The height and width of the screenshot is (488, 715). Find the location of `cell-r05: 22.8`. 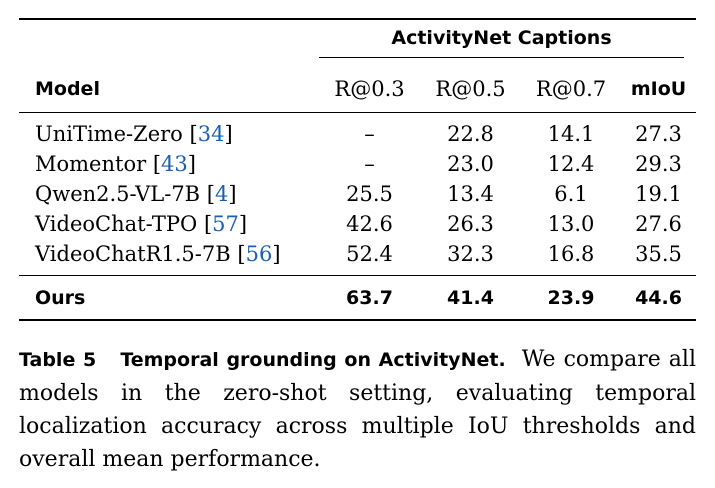

cell-r05: 22.8 is located at coordinates (470, 134).